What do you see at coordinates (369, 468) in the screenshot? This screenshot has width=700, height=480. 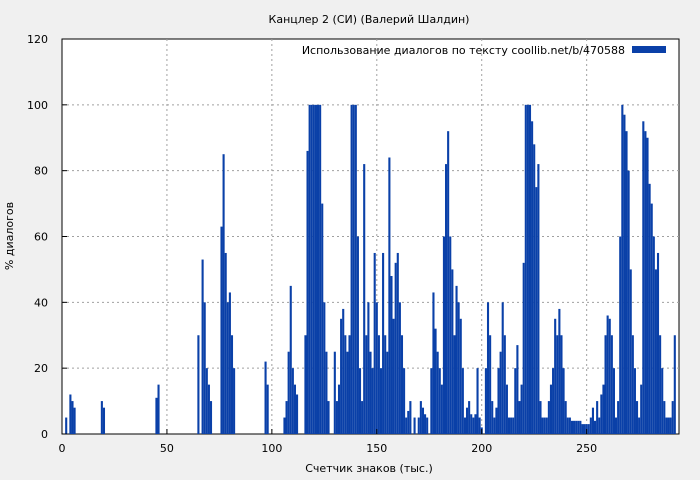 I see `x-axis-label: Счетчик знаков (тыс.)` at bounding box center [369, 468].